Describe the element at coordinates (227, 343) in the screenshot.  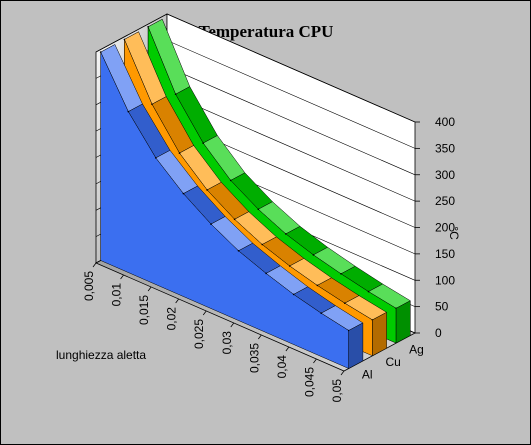
I see `x-tick-label: 0,03` at that location.